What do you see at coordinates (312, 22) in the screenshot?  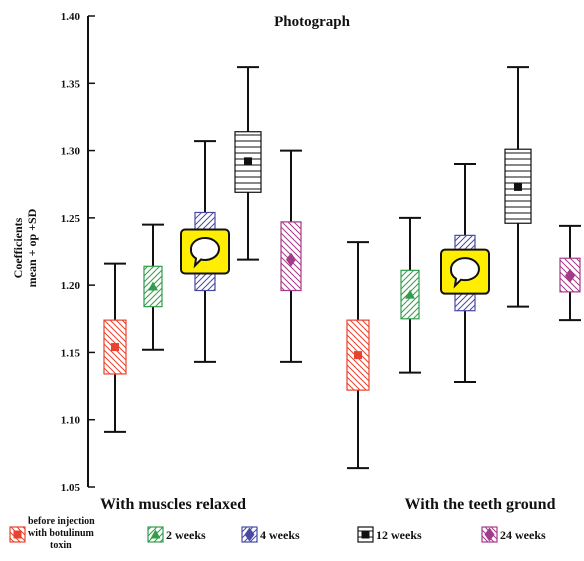 I see `chart-title: Photograph` at bounding box center [312, 22].